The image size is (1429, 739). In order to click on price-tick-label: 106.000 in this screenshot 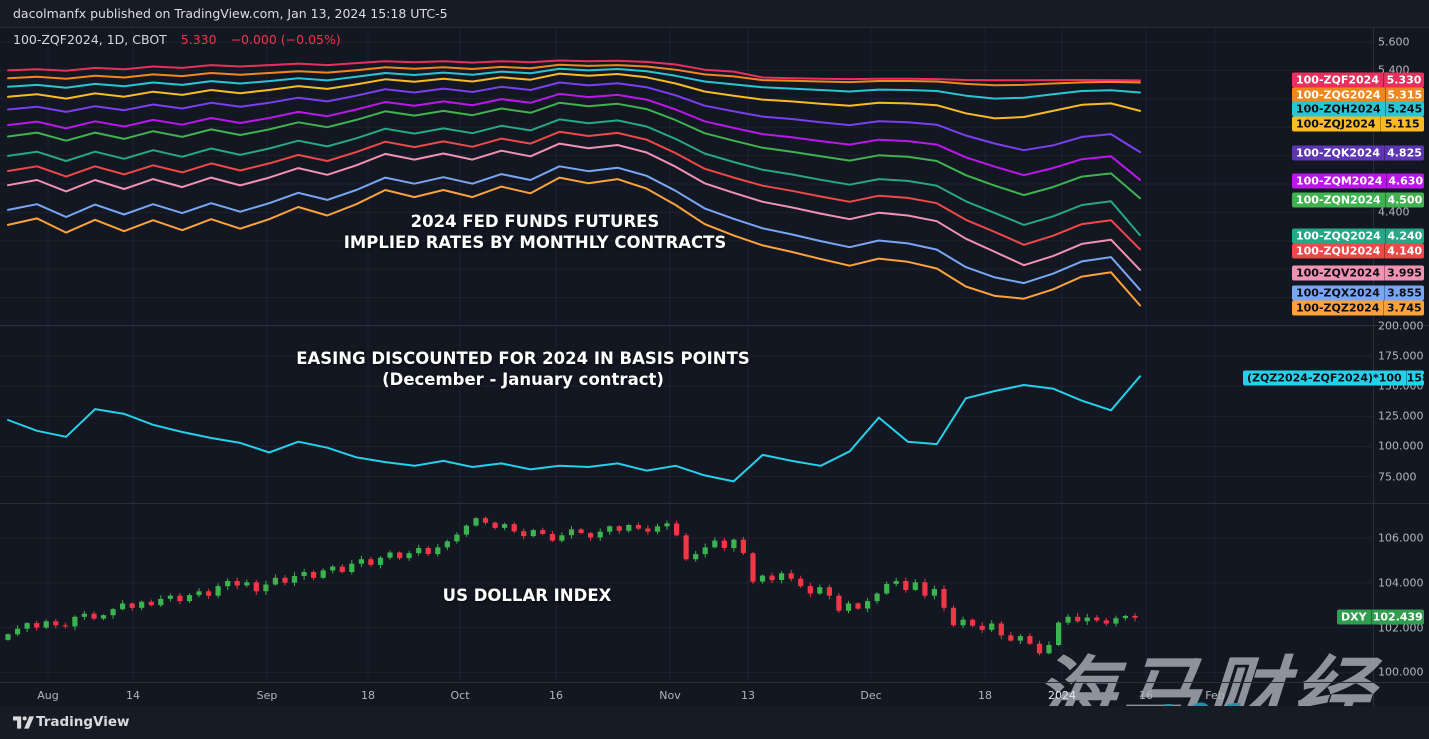, I will do `click(1401, 538)`.